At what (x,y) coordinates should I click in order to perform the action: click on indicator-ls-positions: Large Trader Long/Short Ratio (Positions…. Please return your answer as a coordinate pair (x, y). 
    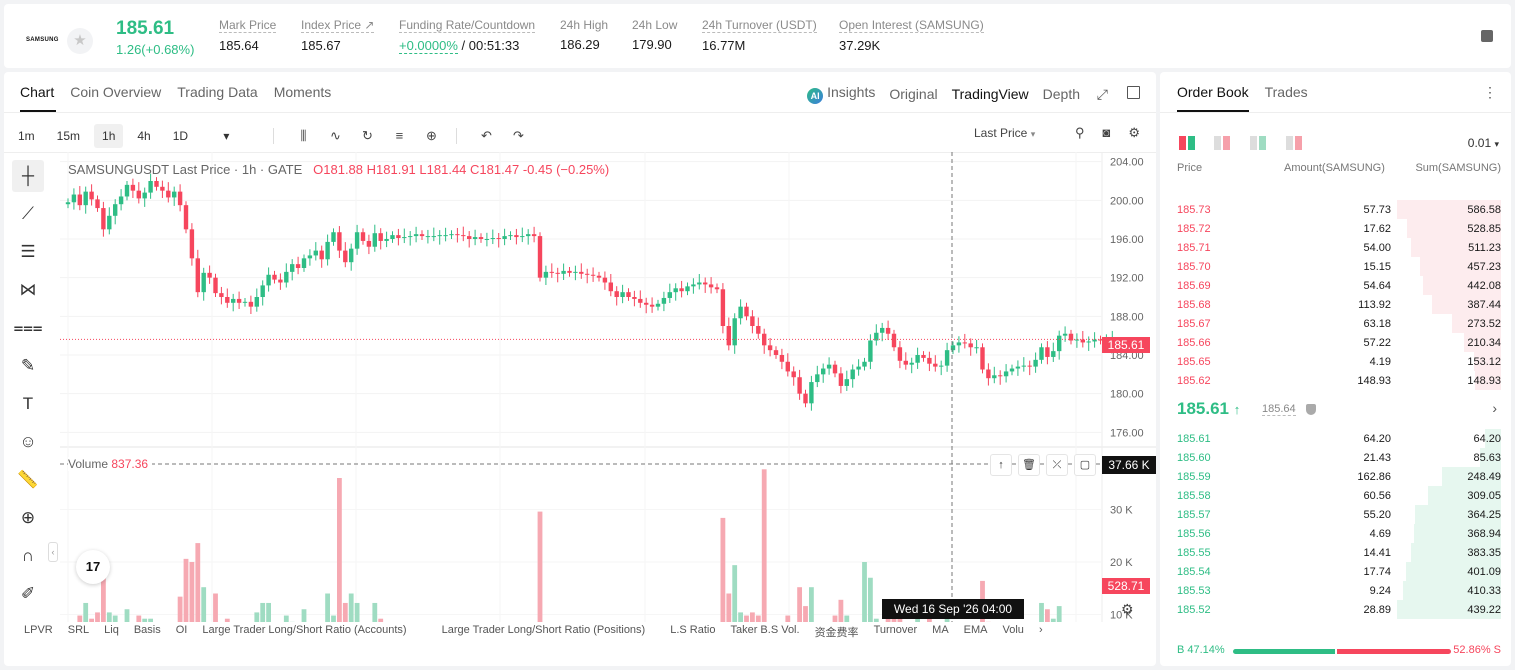
    Looking at the image, I should click on (543, 630).